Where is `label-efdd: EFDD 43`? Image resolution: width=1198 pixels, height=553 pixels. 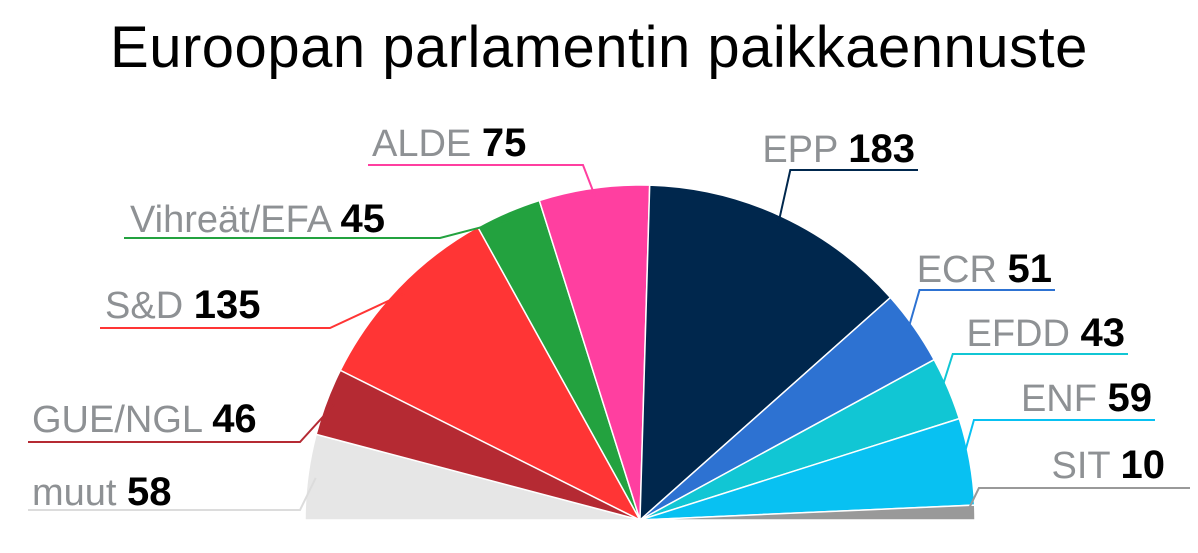 label-efdd: EFDD 43 is located at coordinates (1046, 333).